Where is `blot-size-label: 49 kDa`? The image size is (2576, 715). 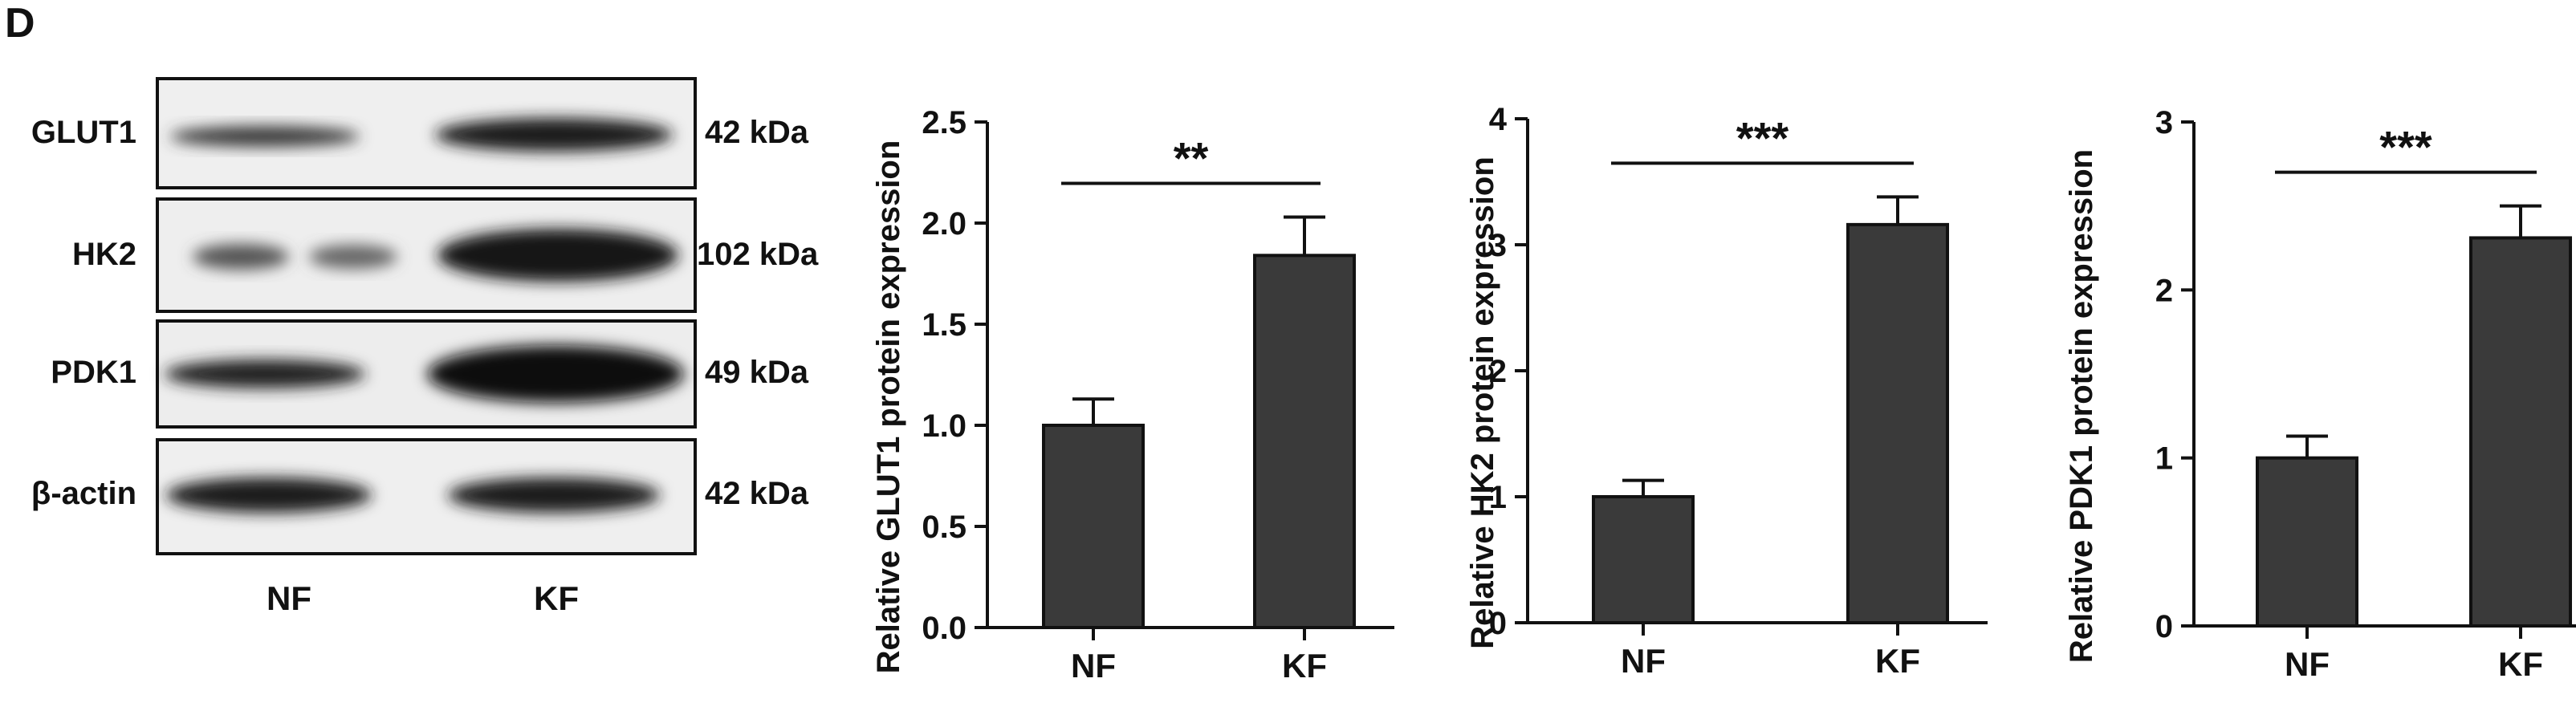 blot-size-label: 49 kDa is located at coordinates (757, 372).